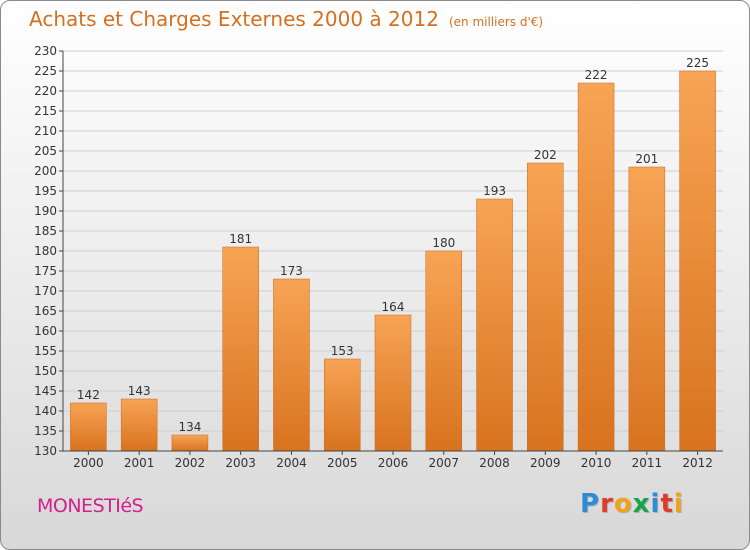  I want to click on y-tick-label: 140, so click(45, 411).